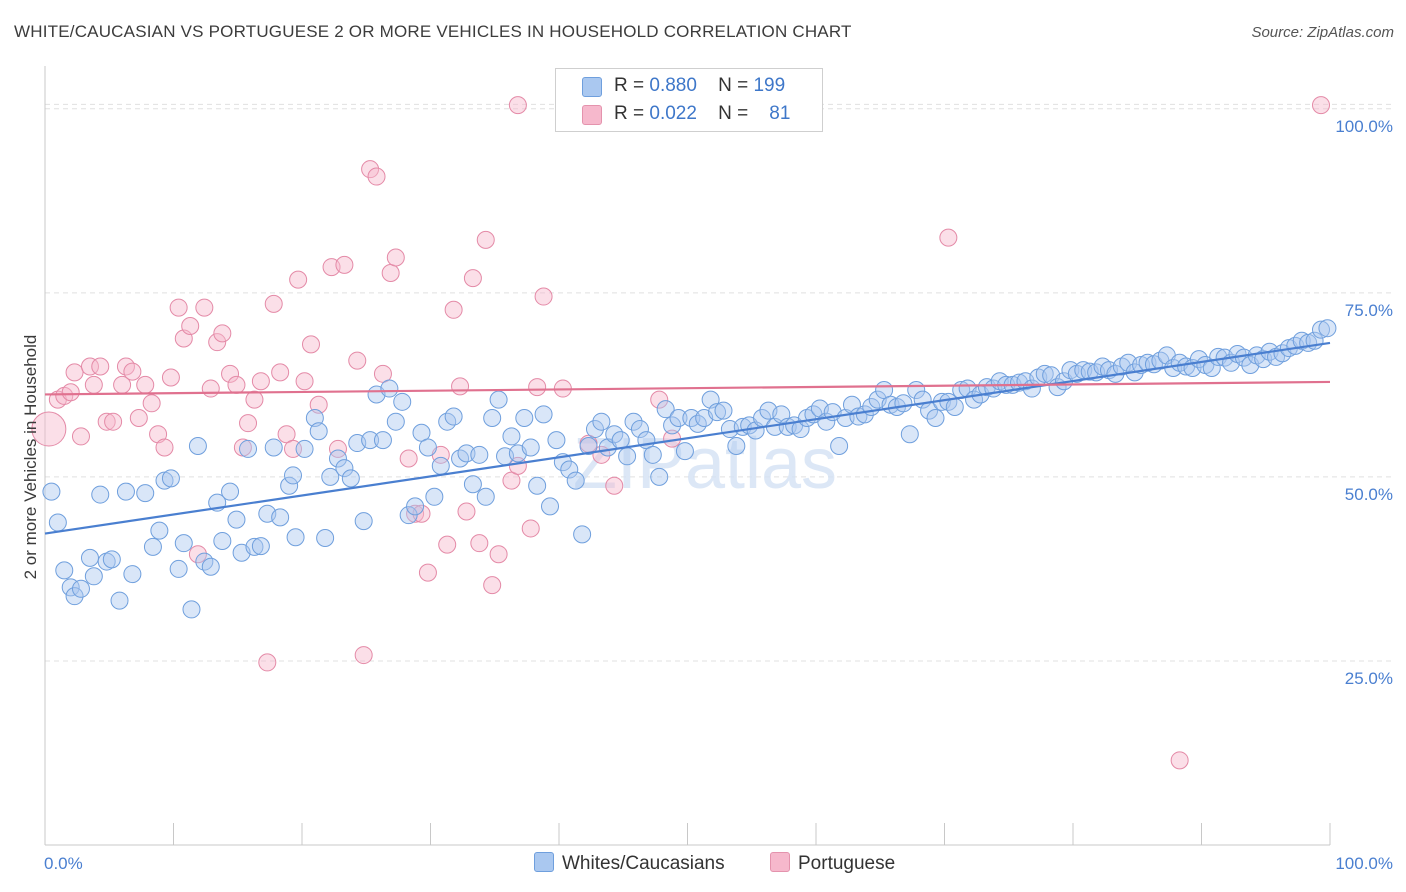  I want to click on legend-swatch-blue, so click(592, 87).